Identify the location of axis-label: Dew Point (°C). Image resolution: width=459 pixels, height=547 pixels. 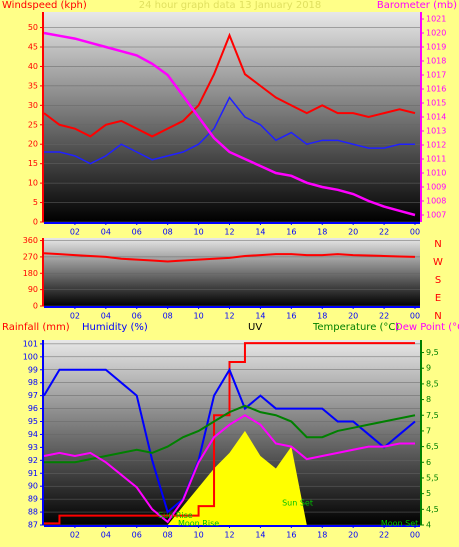
(427, 327).